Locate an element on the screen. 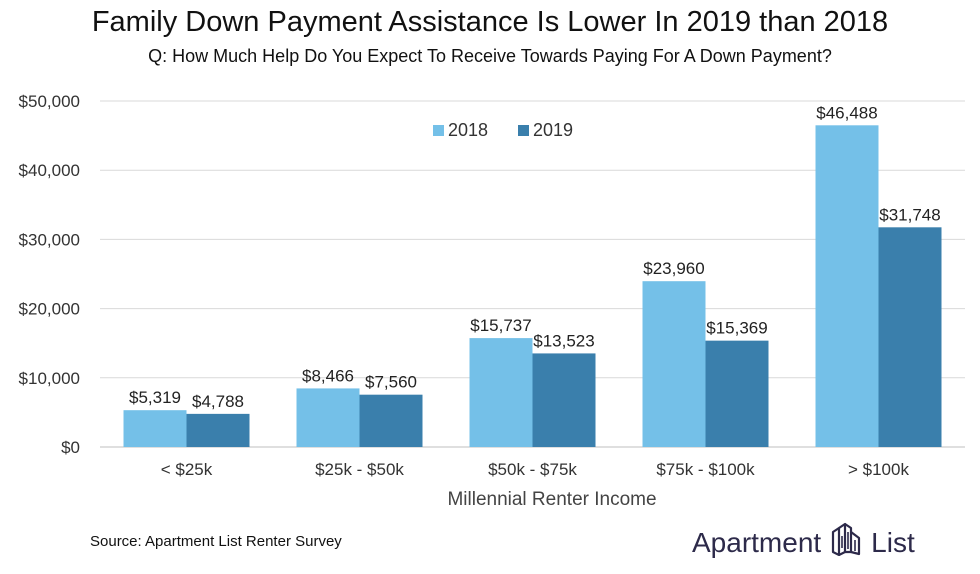 The width and height of the screenshot is (980, 574). data-label: $5,319 is located at coordinates (155, 397).